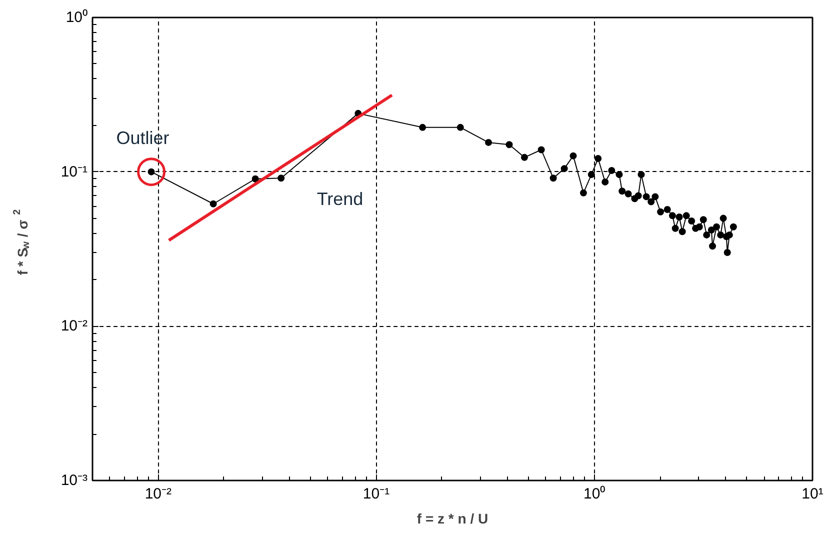  I want to click on x-tick-label: 10¹, so click(813, 494).